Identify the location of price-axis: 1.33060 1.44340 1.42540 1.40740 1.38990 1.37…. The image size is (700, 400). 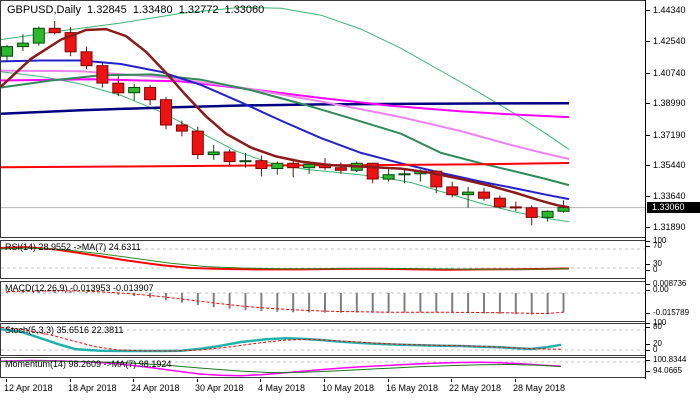
(672, 189).